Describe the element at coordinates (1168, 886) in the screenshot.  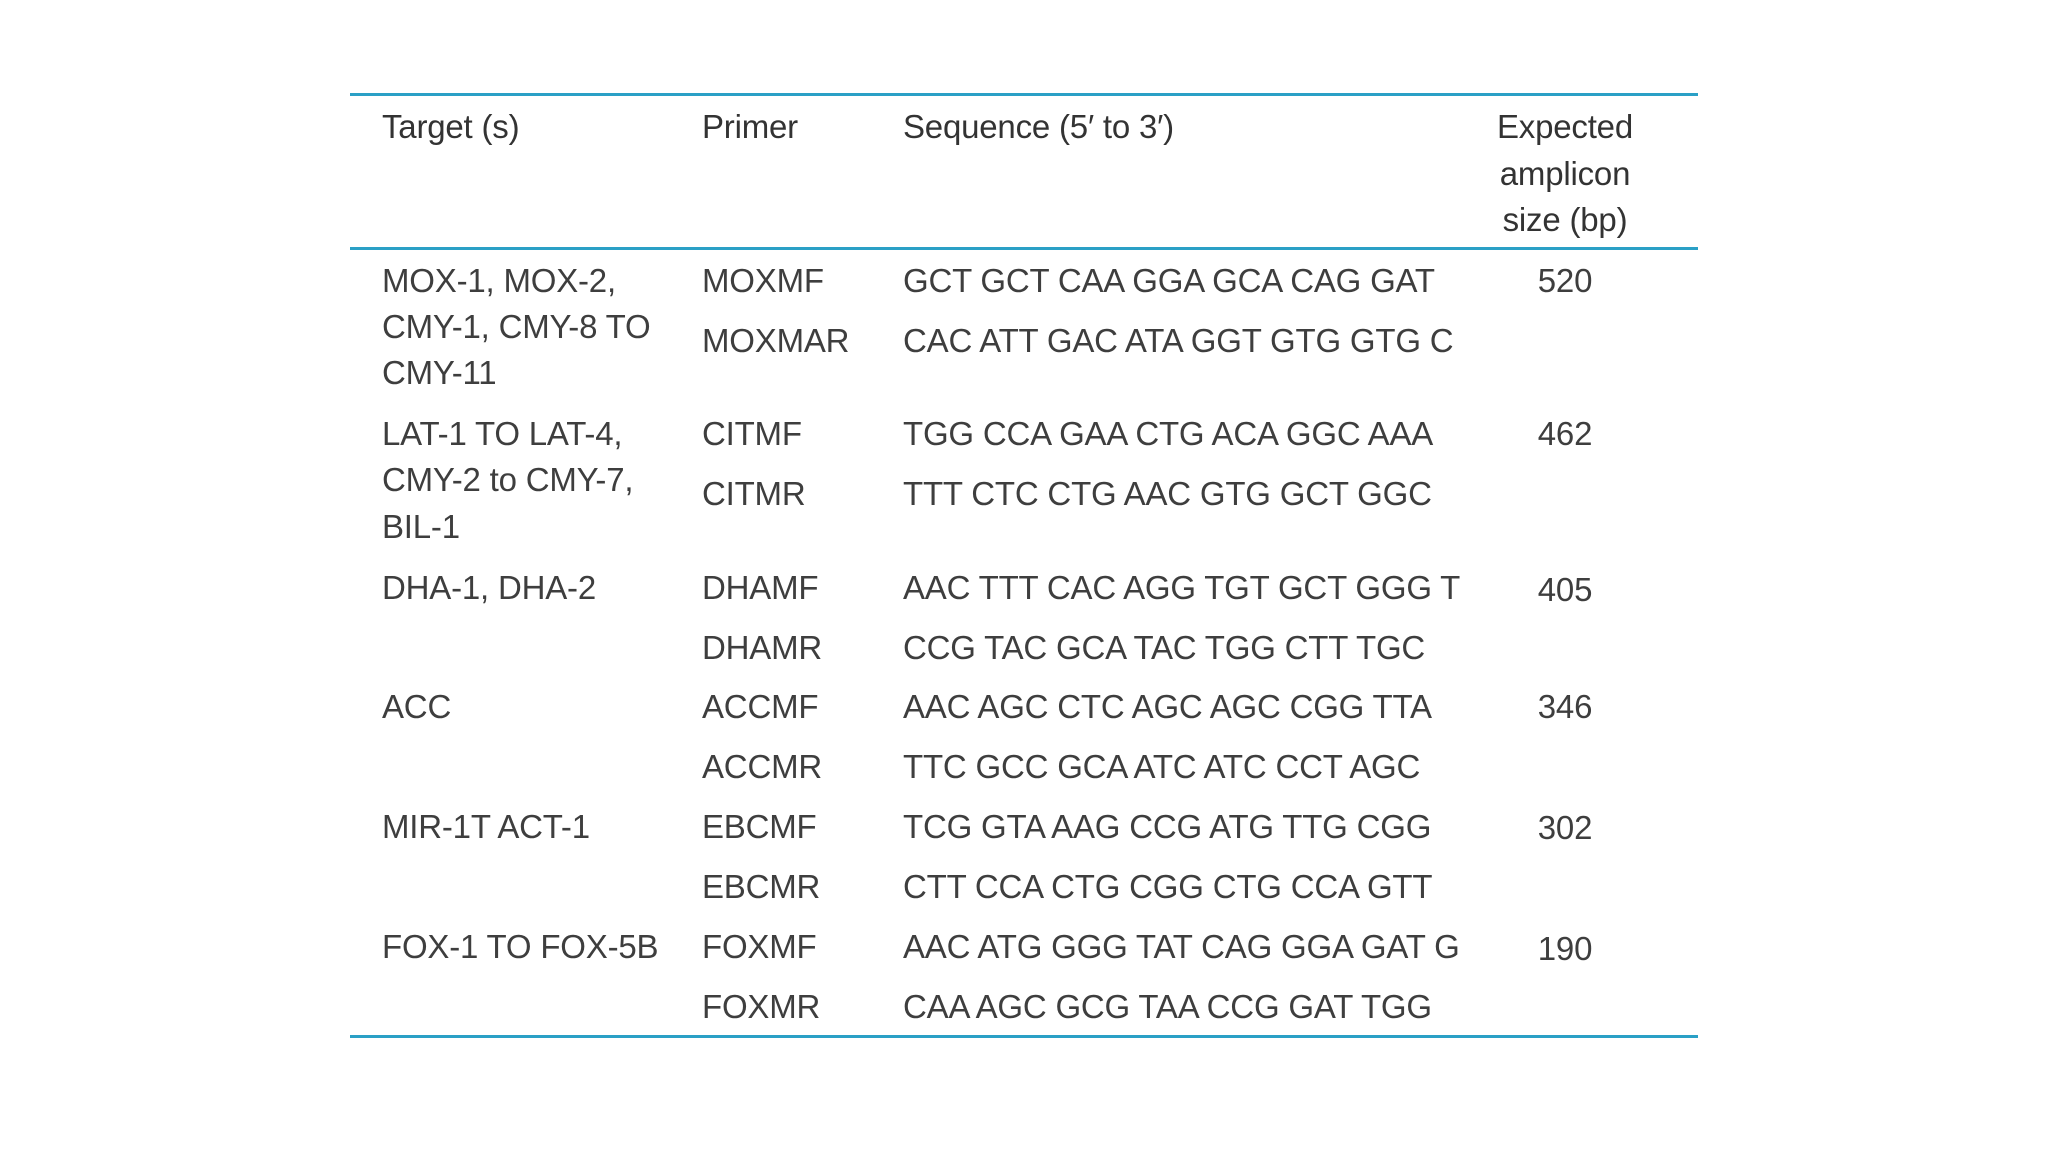
I see `sequence-cell: CTT CCA CTG CGG CTG CCA GTT` at that location.